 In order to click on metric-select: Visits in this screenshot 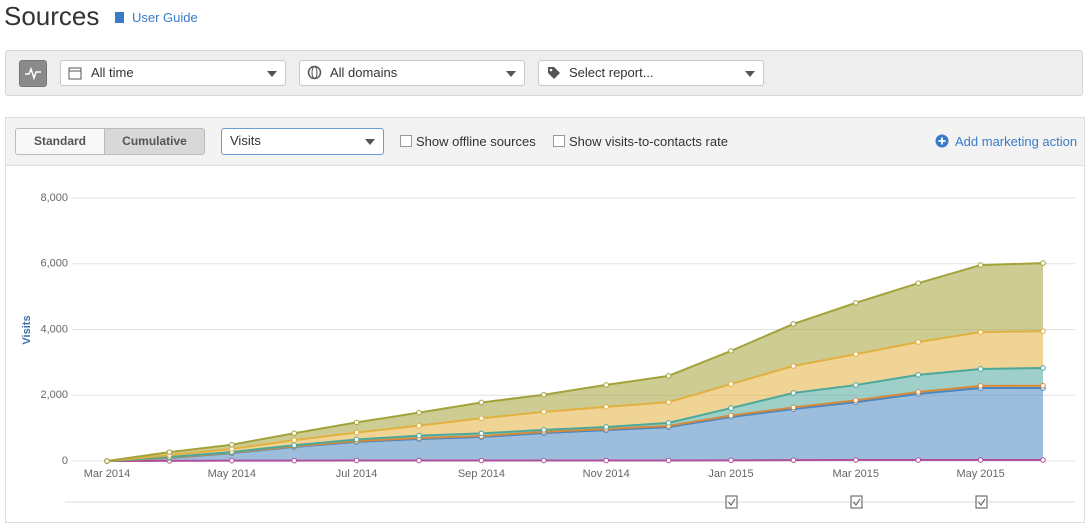, I will do `click(302, 141)`.